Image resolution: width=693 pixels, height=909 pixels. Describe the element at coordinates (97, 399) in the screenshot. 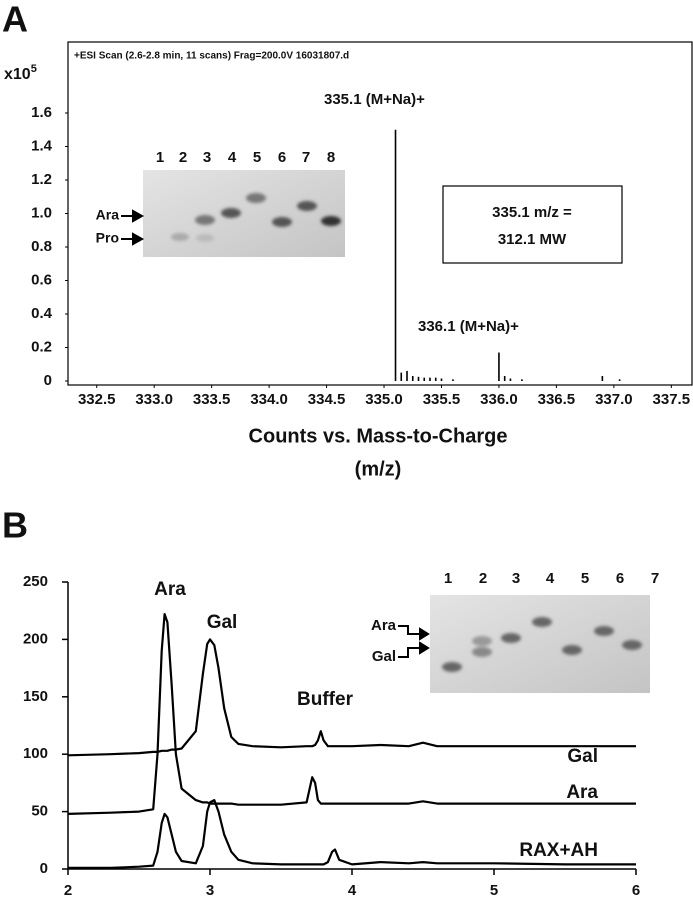

I see `x-tick-label: 332.5` at that location.